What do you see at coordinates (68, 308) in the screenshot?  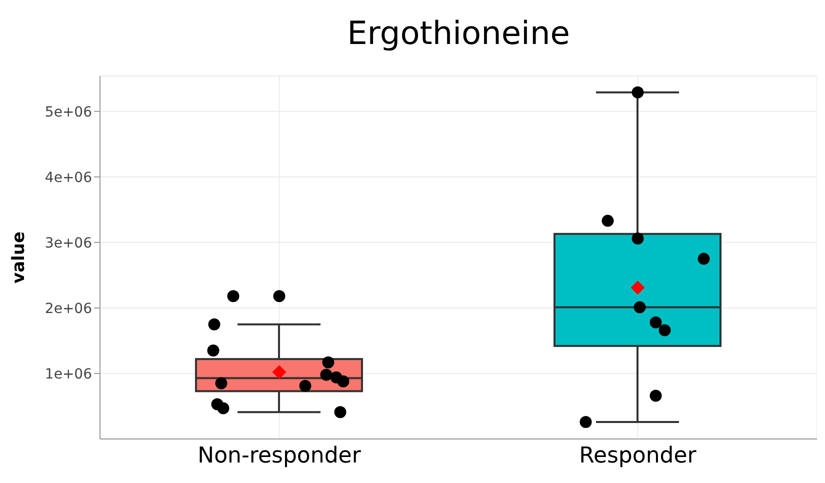 I see `y-tick-label: 2e+06` at bounding box center [68, 308].